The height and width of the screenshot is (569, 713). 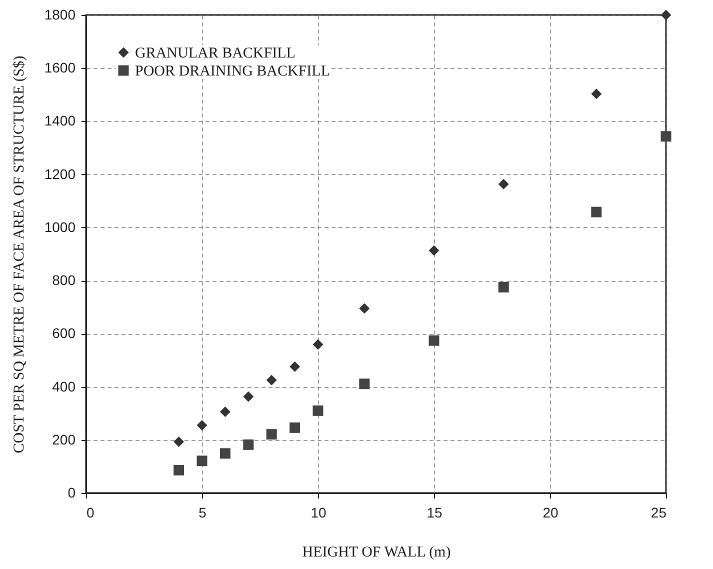 I want to click on y-tick-label: 1200, so click(x=60, y=174).